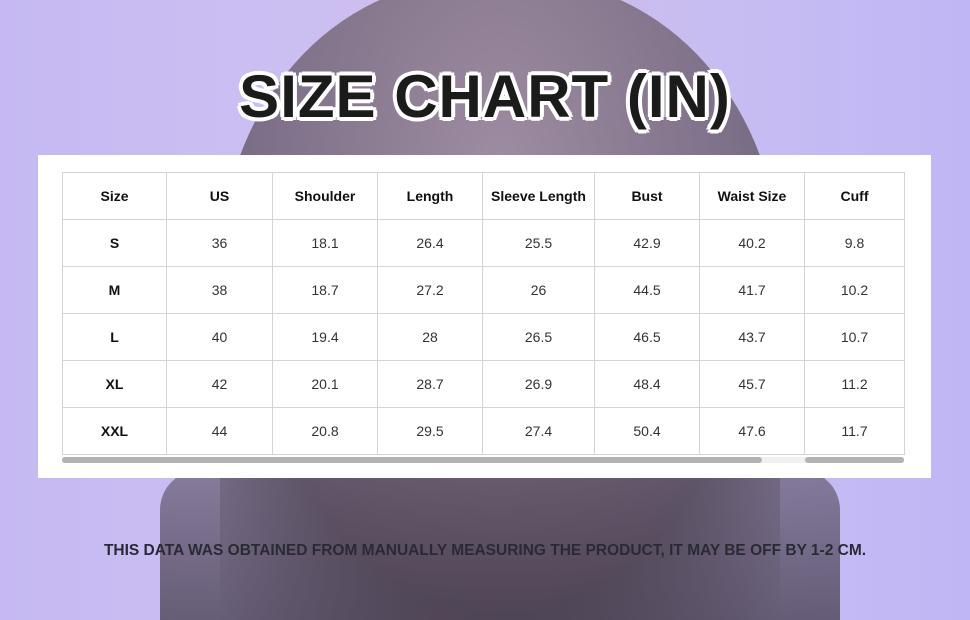 Image resolution: width=970 pixels, height=620 pixels. What do you see at coordinates (752, 384) in the screenshot?
I see `measurement-cell: 45.7` at bounding box center [752, 384].